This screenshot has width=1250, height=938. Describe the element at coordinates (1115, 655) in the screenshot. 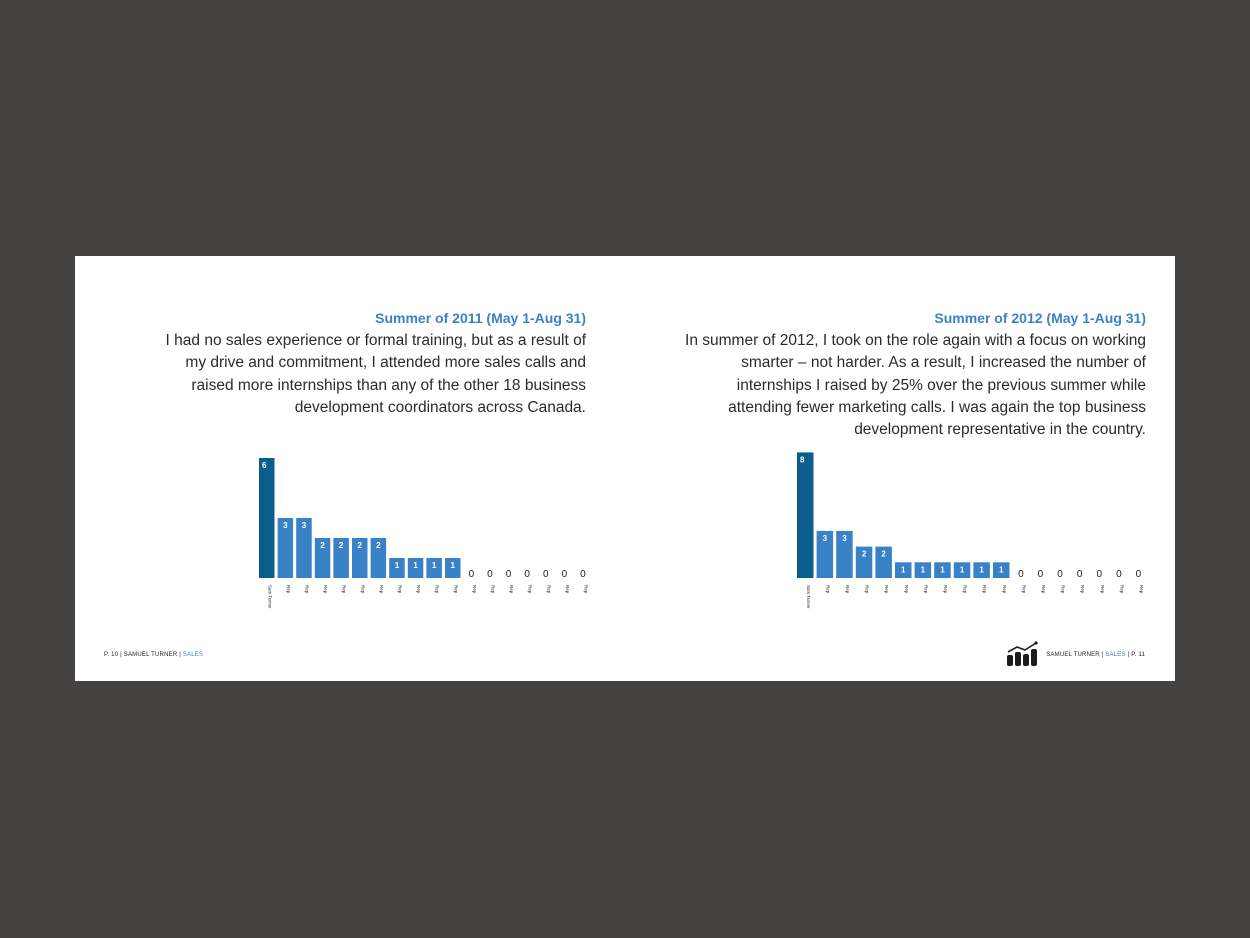

I see `right-footer-section: SALES` at that location.